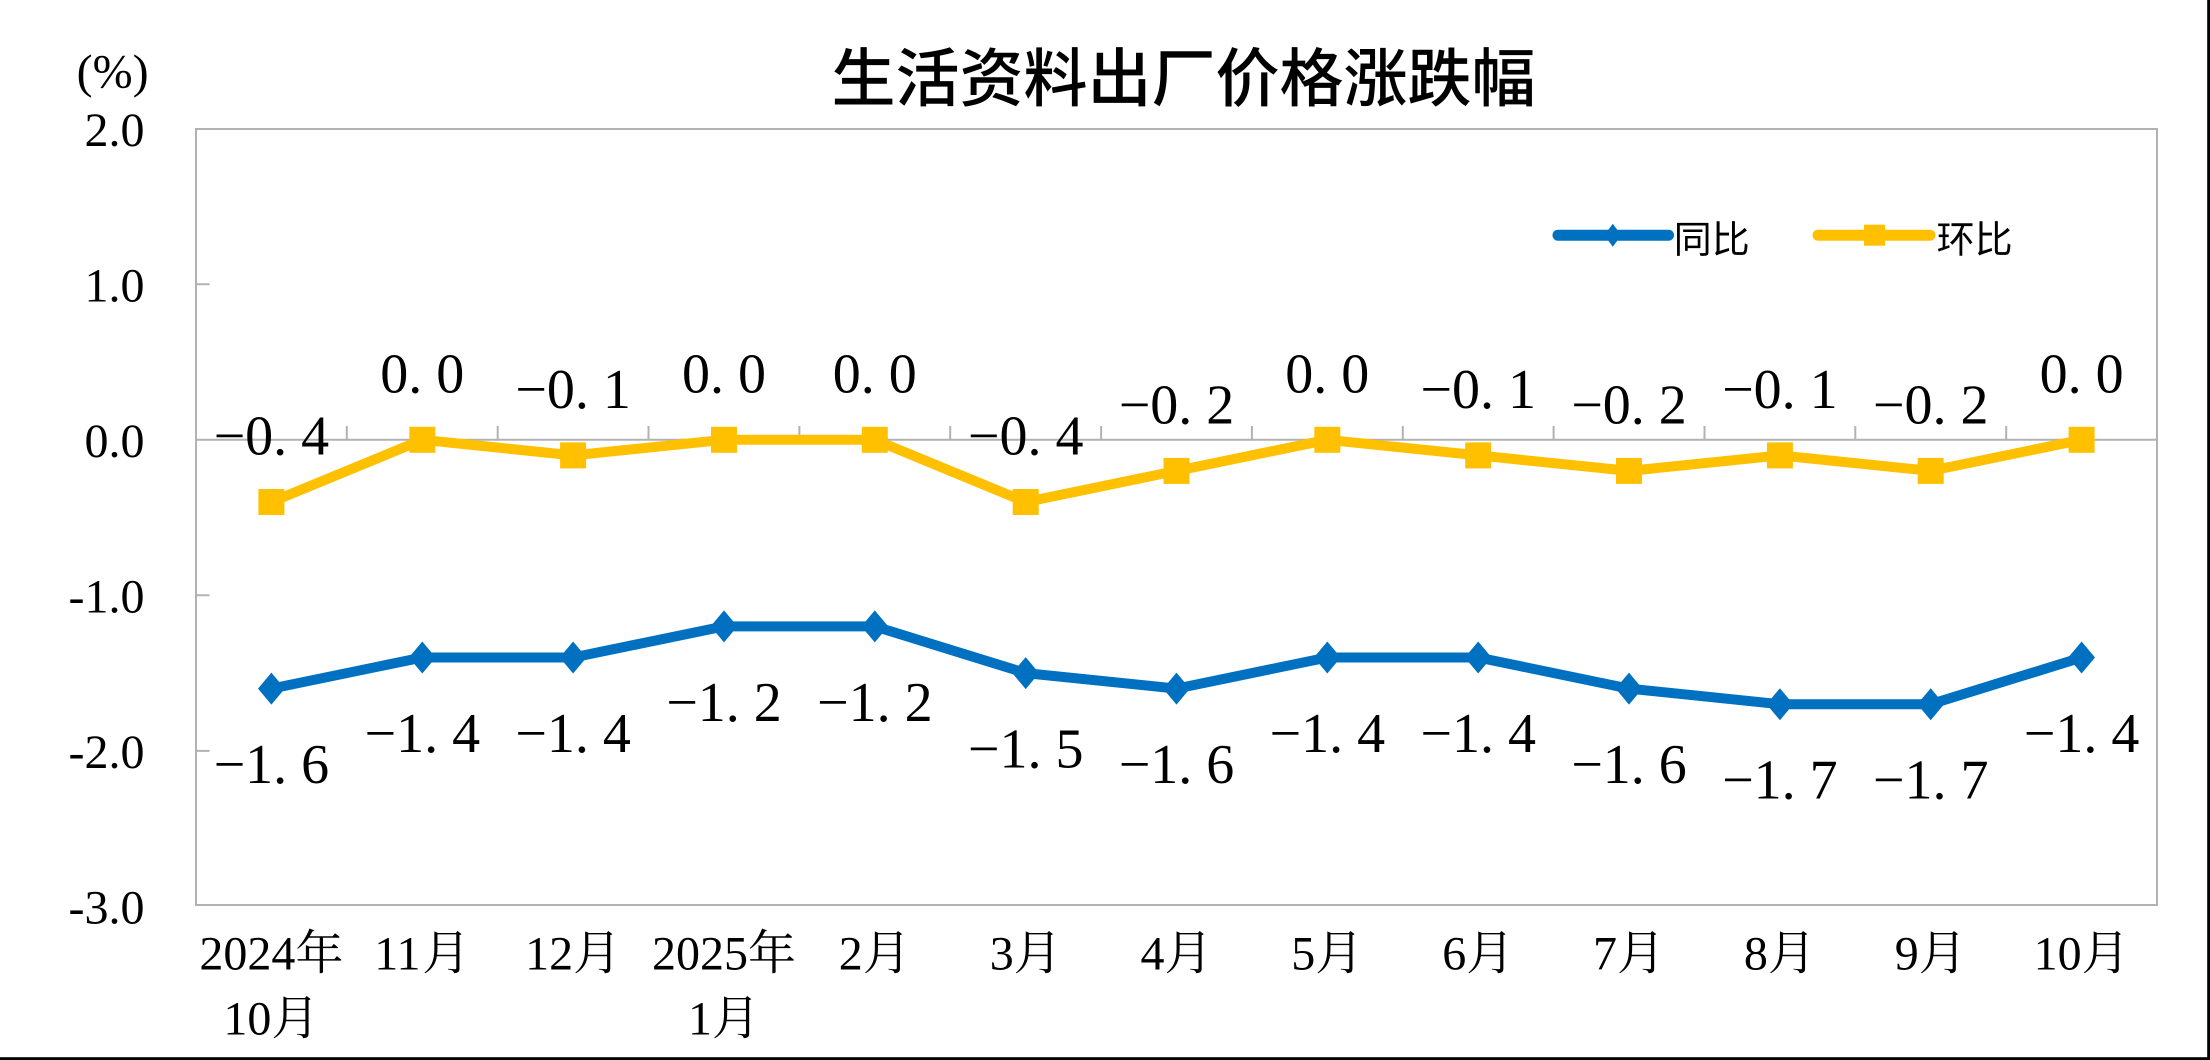  I want to click on svg-text: 12, so click(549, 954).